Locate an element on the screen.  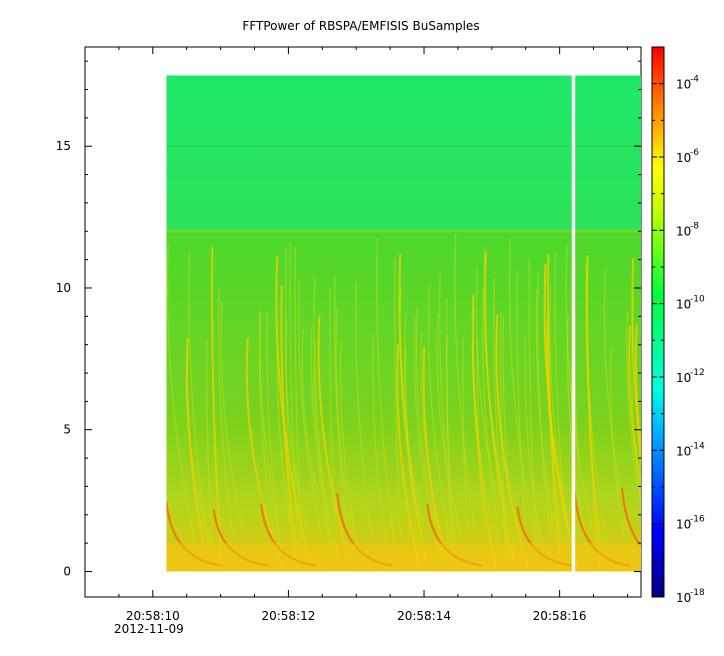
colorbar-tick-exponent: -16 is located at coordinates (697, 520).